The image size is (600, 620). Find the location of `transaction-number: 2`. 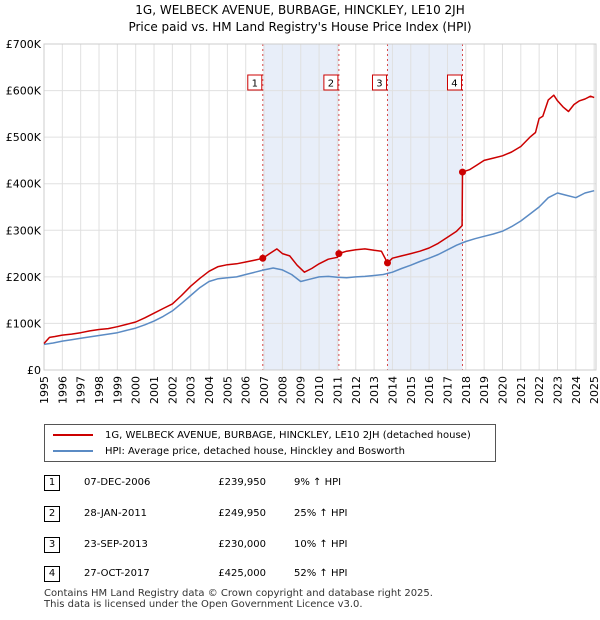

transaction-number: 2 is located at coordinates (52, 514).